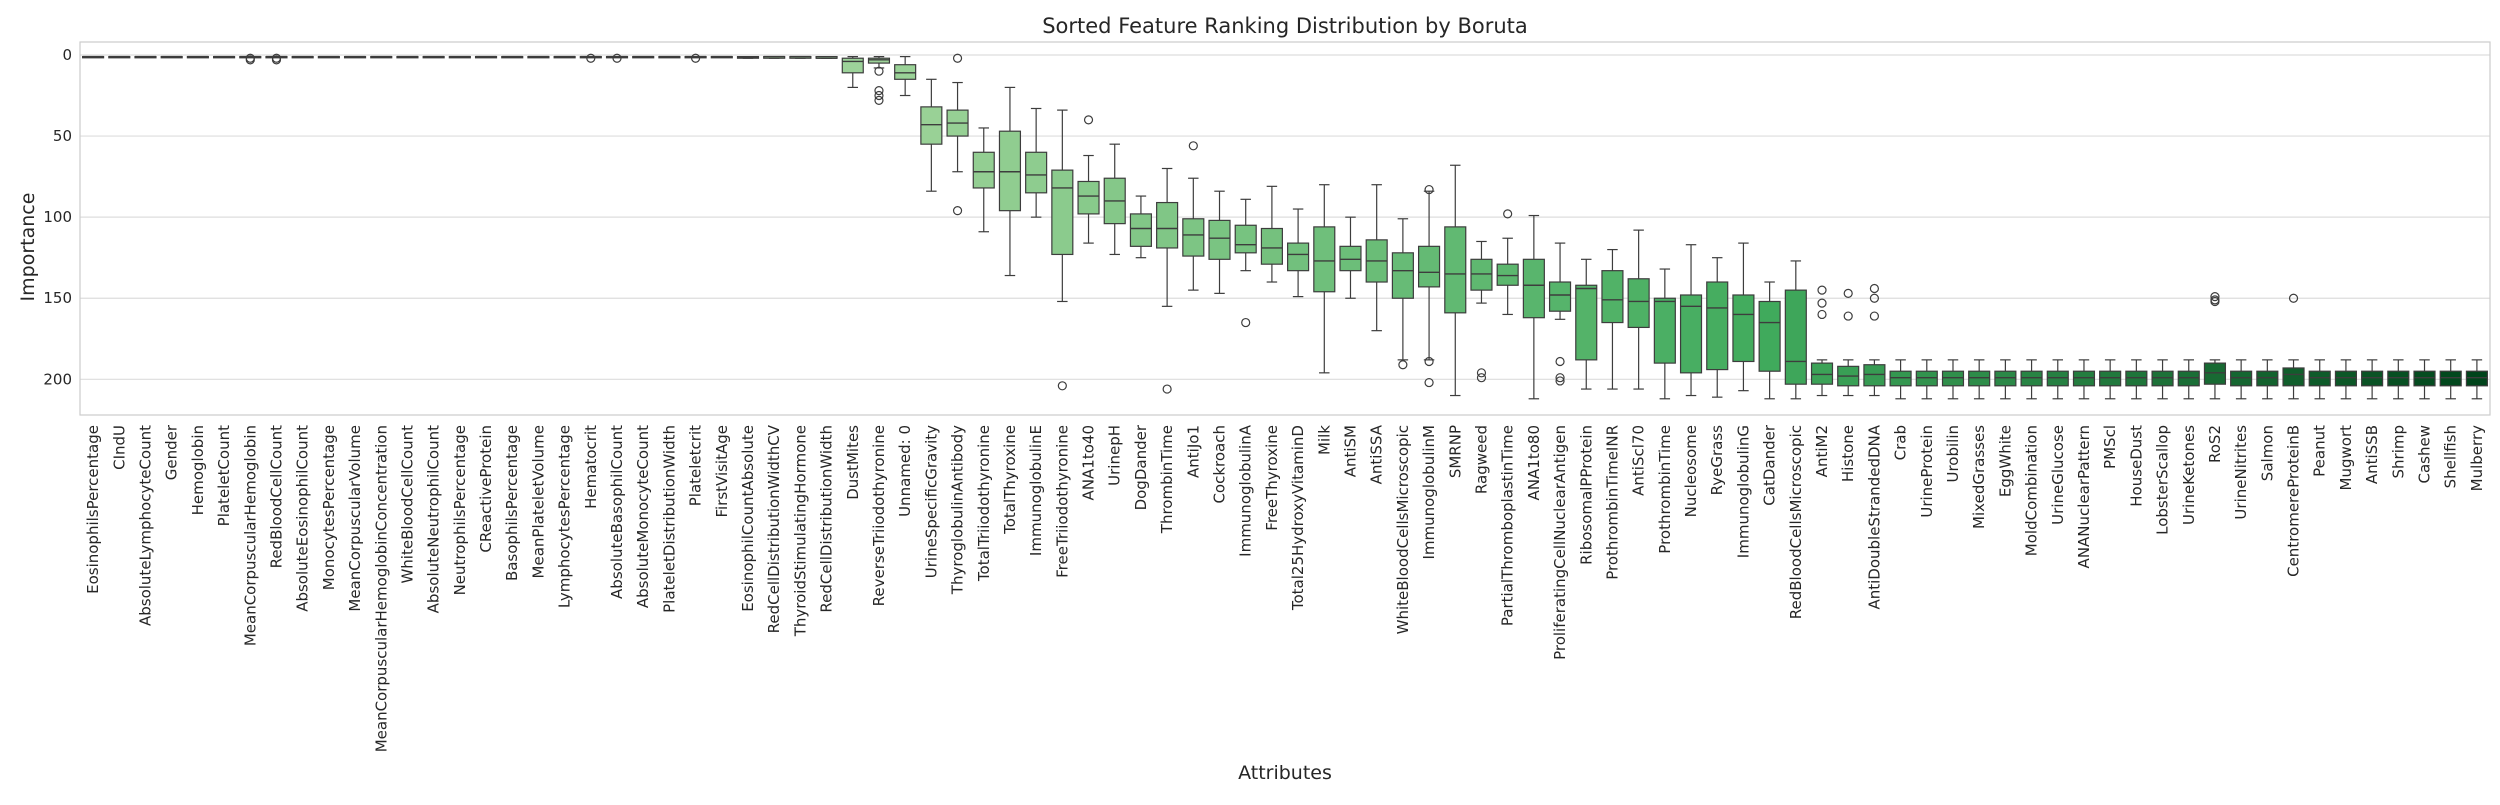  Describe the element at coordinates (565, 516) in the screenshot. I see `x-tick-label: LymphocytesPercentage` at that location.